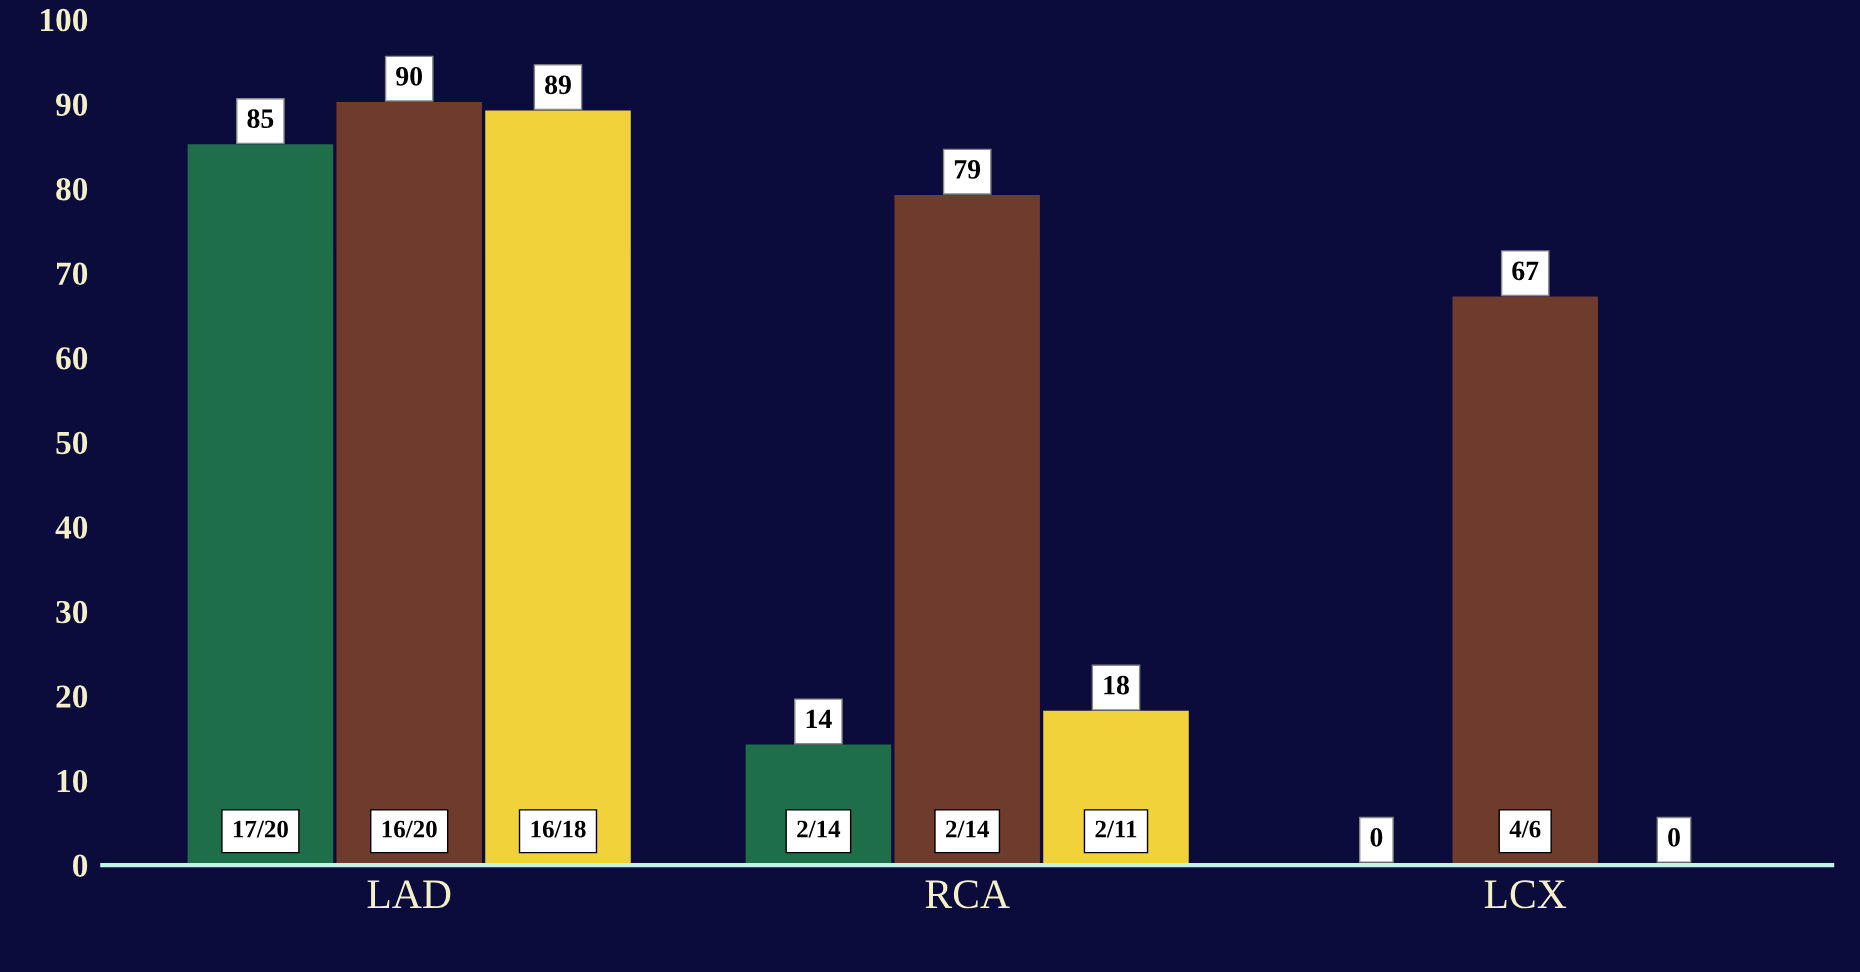 The height and width of the screenshot is (972, 1860). I want to click on data-label: 85, so click(260, 118).